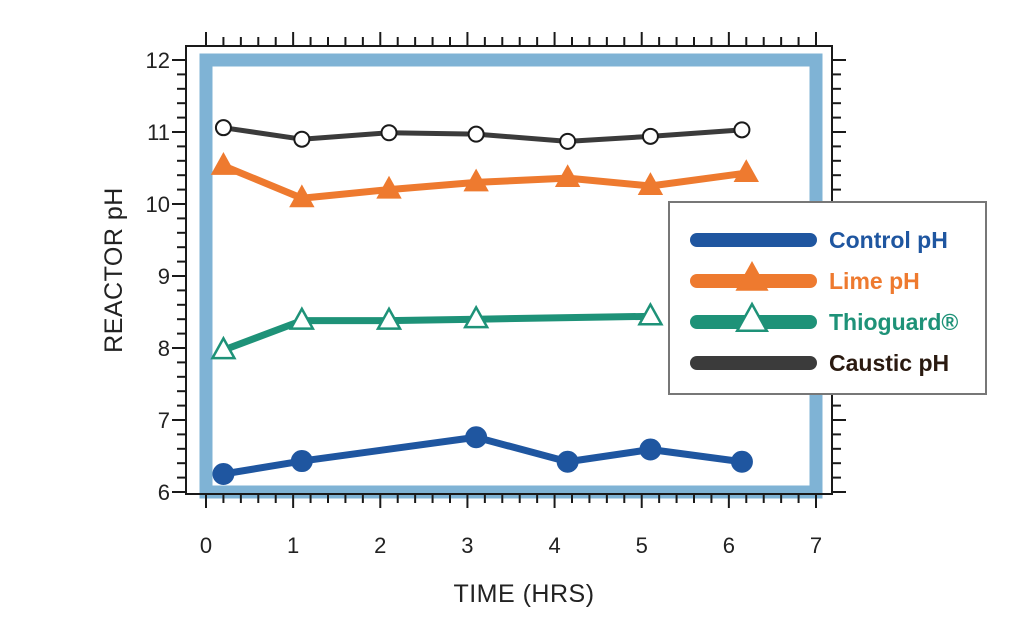  Describe the element at coordinates (805, 277) in the screenshot. I see `legend-entry: Lime pH` at that location.